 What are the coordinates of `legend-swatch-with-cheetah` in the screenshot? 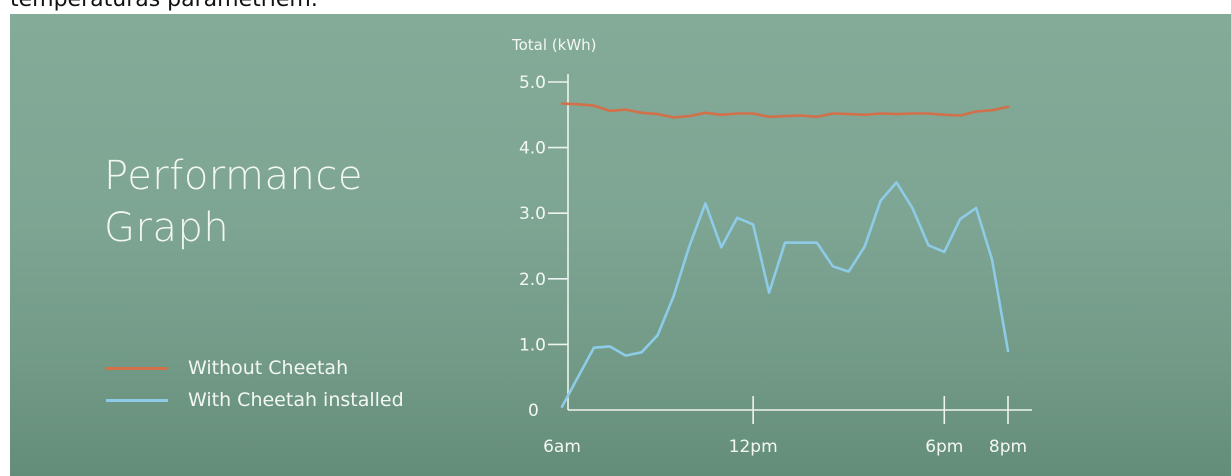 It's located at (137, 400).